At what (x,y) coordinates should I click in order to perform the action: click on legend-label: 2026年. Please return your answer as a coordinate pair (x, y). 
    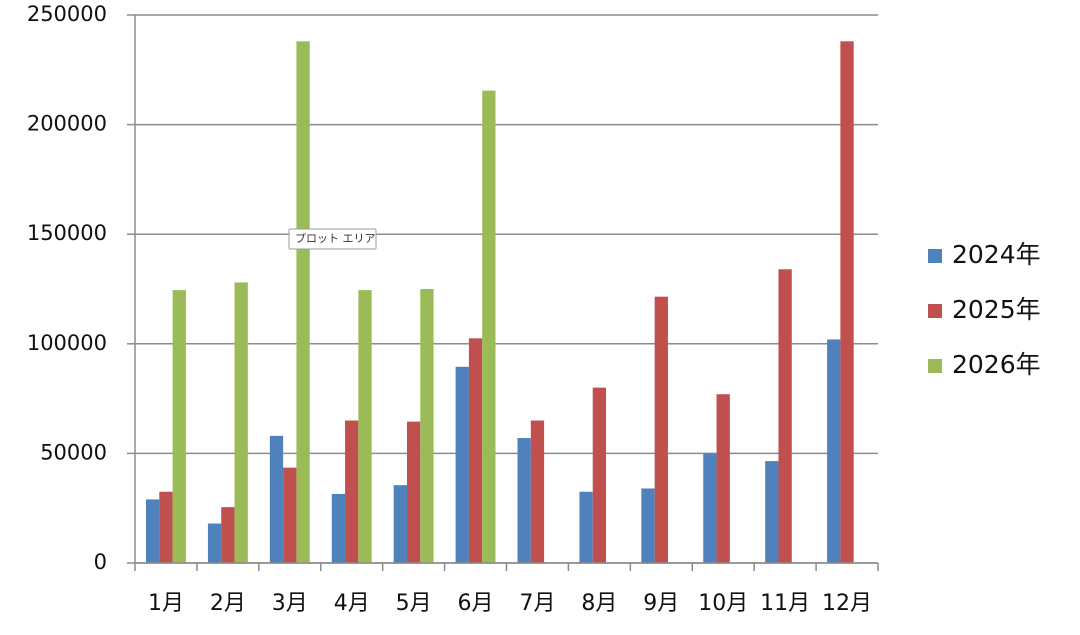
    Looking at the image, I should click on (996, 364).